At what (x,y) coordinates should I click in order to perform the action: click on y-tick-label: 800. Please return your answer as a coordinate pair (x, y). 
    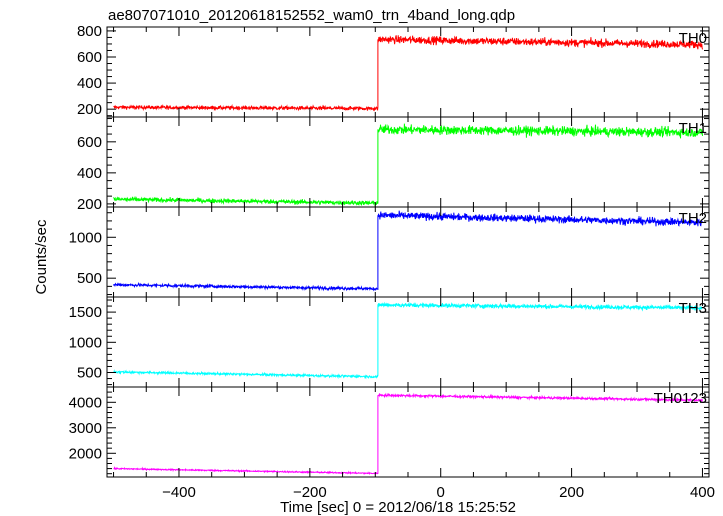
    Looking at the image, I should click on (89, 31).